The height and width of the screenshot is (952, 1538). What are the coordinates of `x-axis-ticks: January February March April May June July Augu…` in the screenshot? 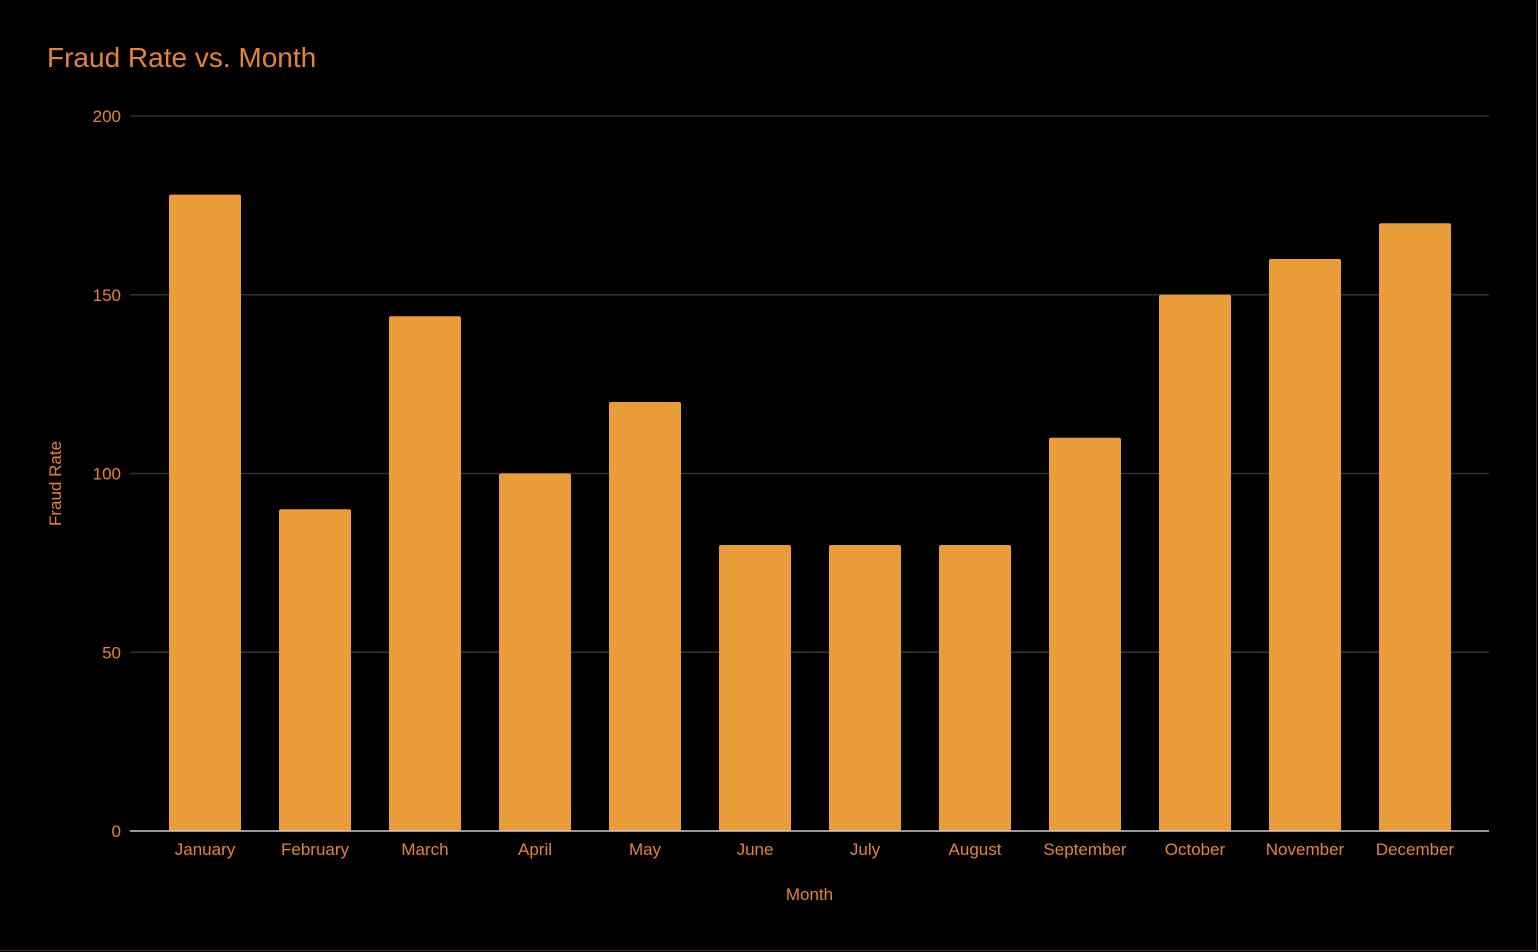 It's located at (815, 849).